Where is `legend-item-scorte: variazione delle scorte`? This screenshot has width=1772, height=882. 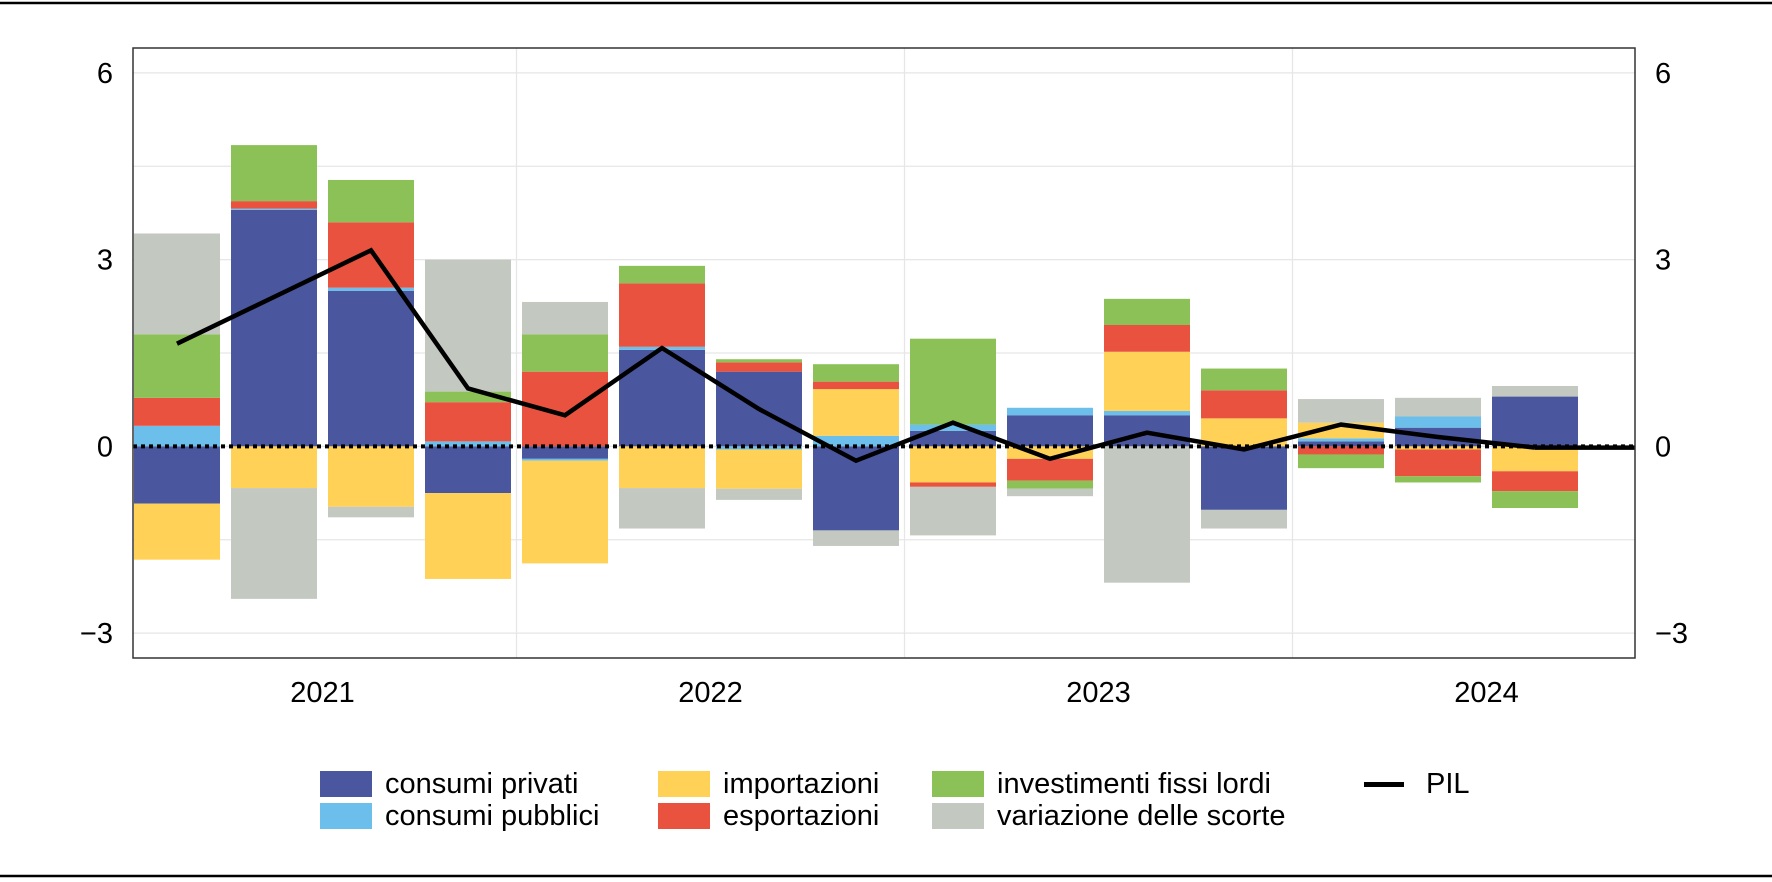
legend-item-scorte: variazione delle scorte is located at coordinates (1109, 816).